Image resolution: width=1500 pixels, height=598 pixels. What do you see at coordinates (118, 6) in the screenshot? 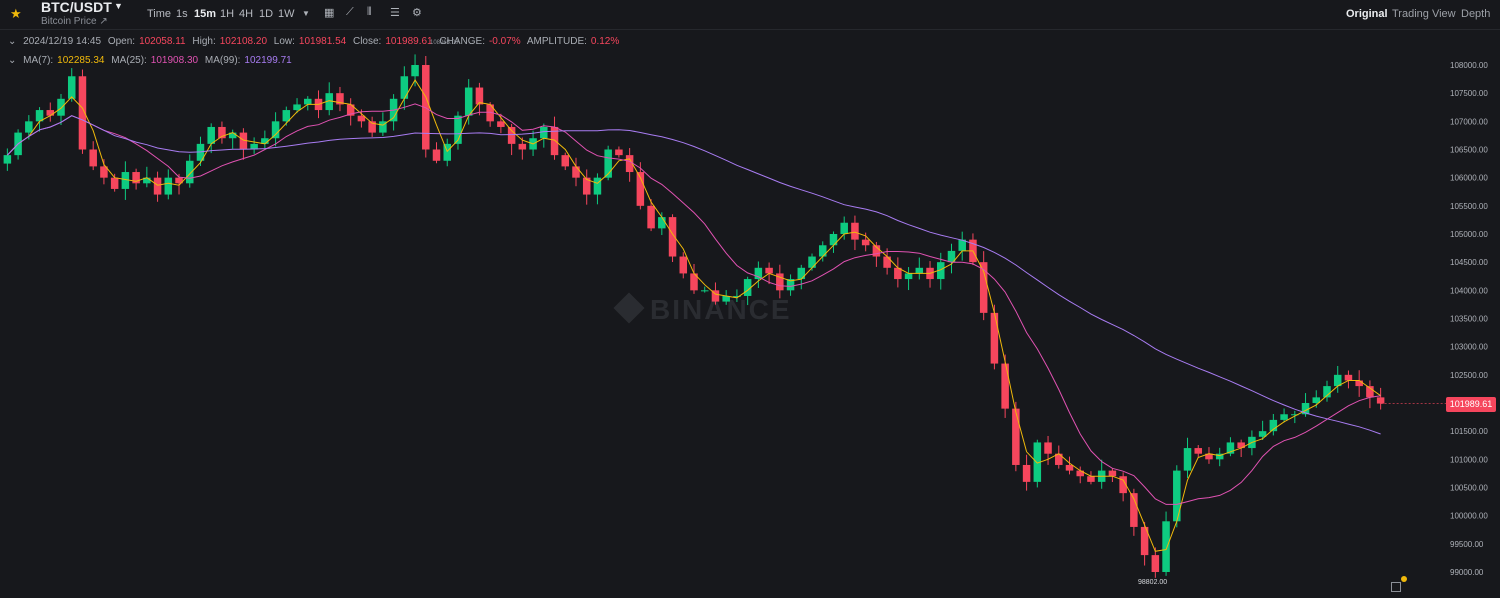
I see `symbol-dropdown-icon: ▼` at bounding box center [118, 6].